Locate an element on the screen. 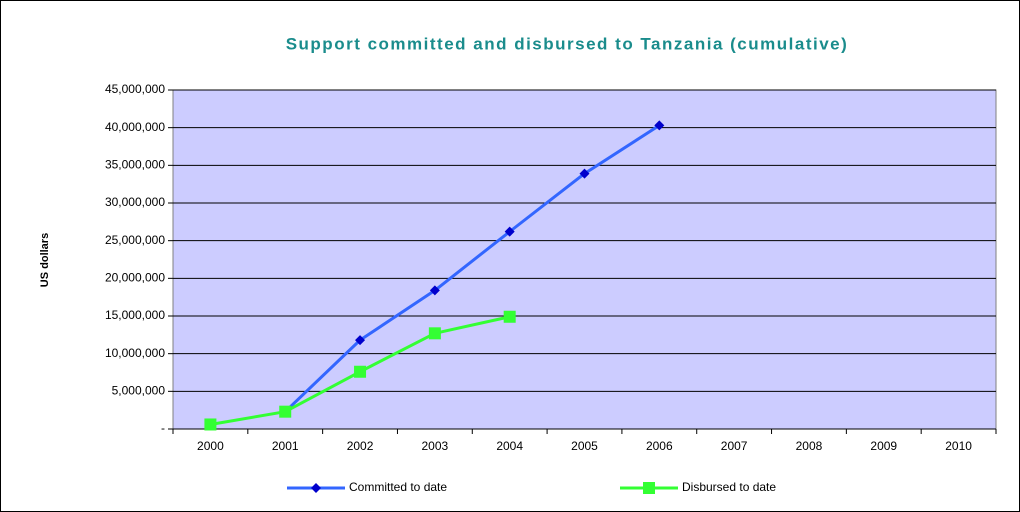 The height and width of the screenshot is (512, 1020). x-tick-label: 2007 is located at coordinates (734, 446).